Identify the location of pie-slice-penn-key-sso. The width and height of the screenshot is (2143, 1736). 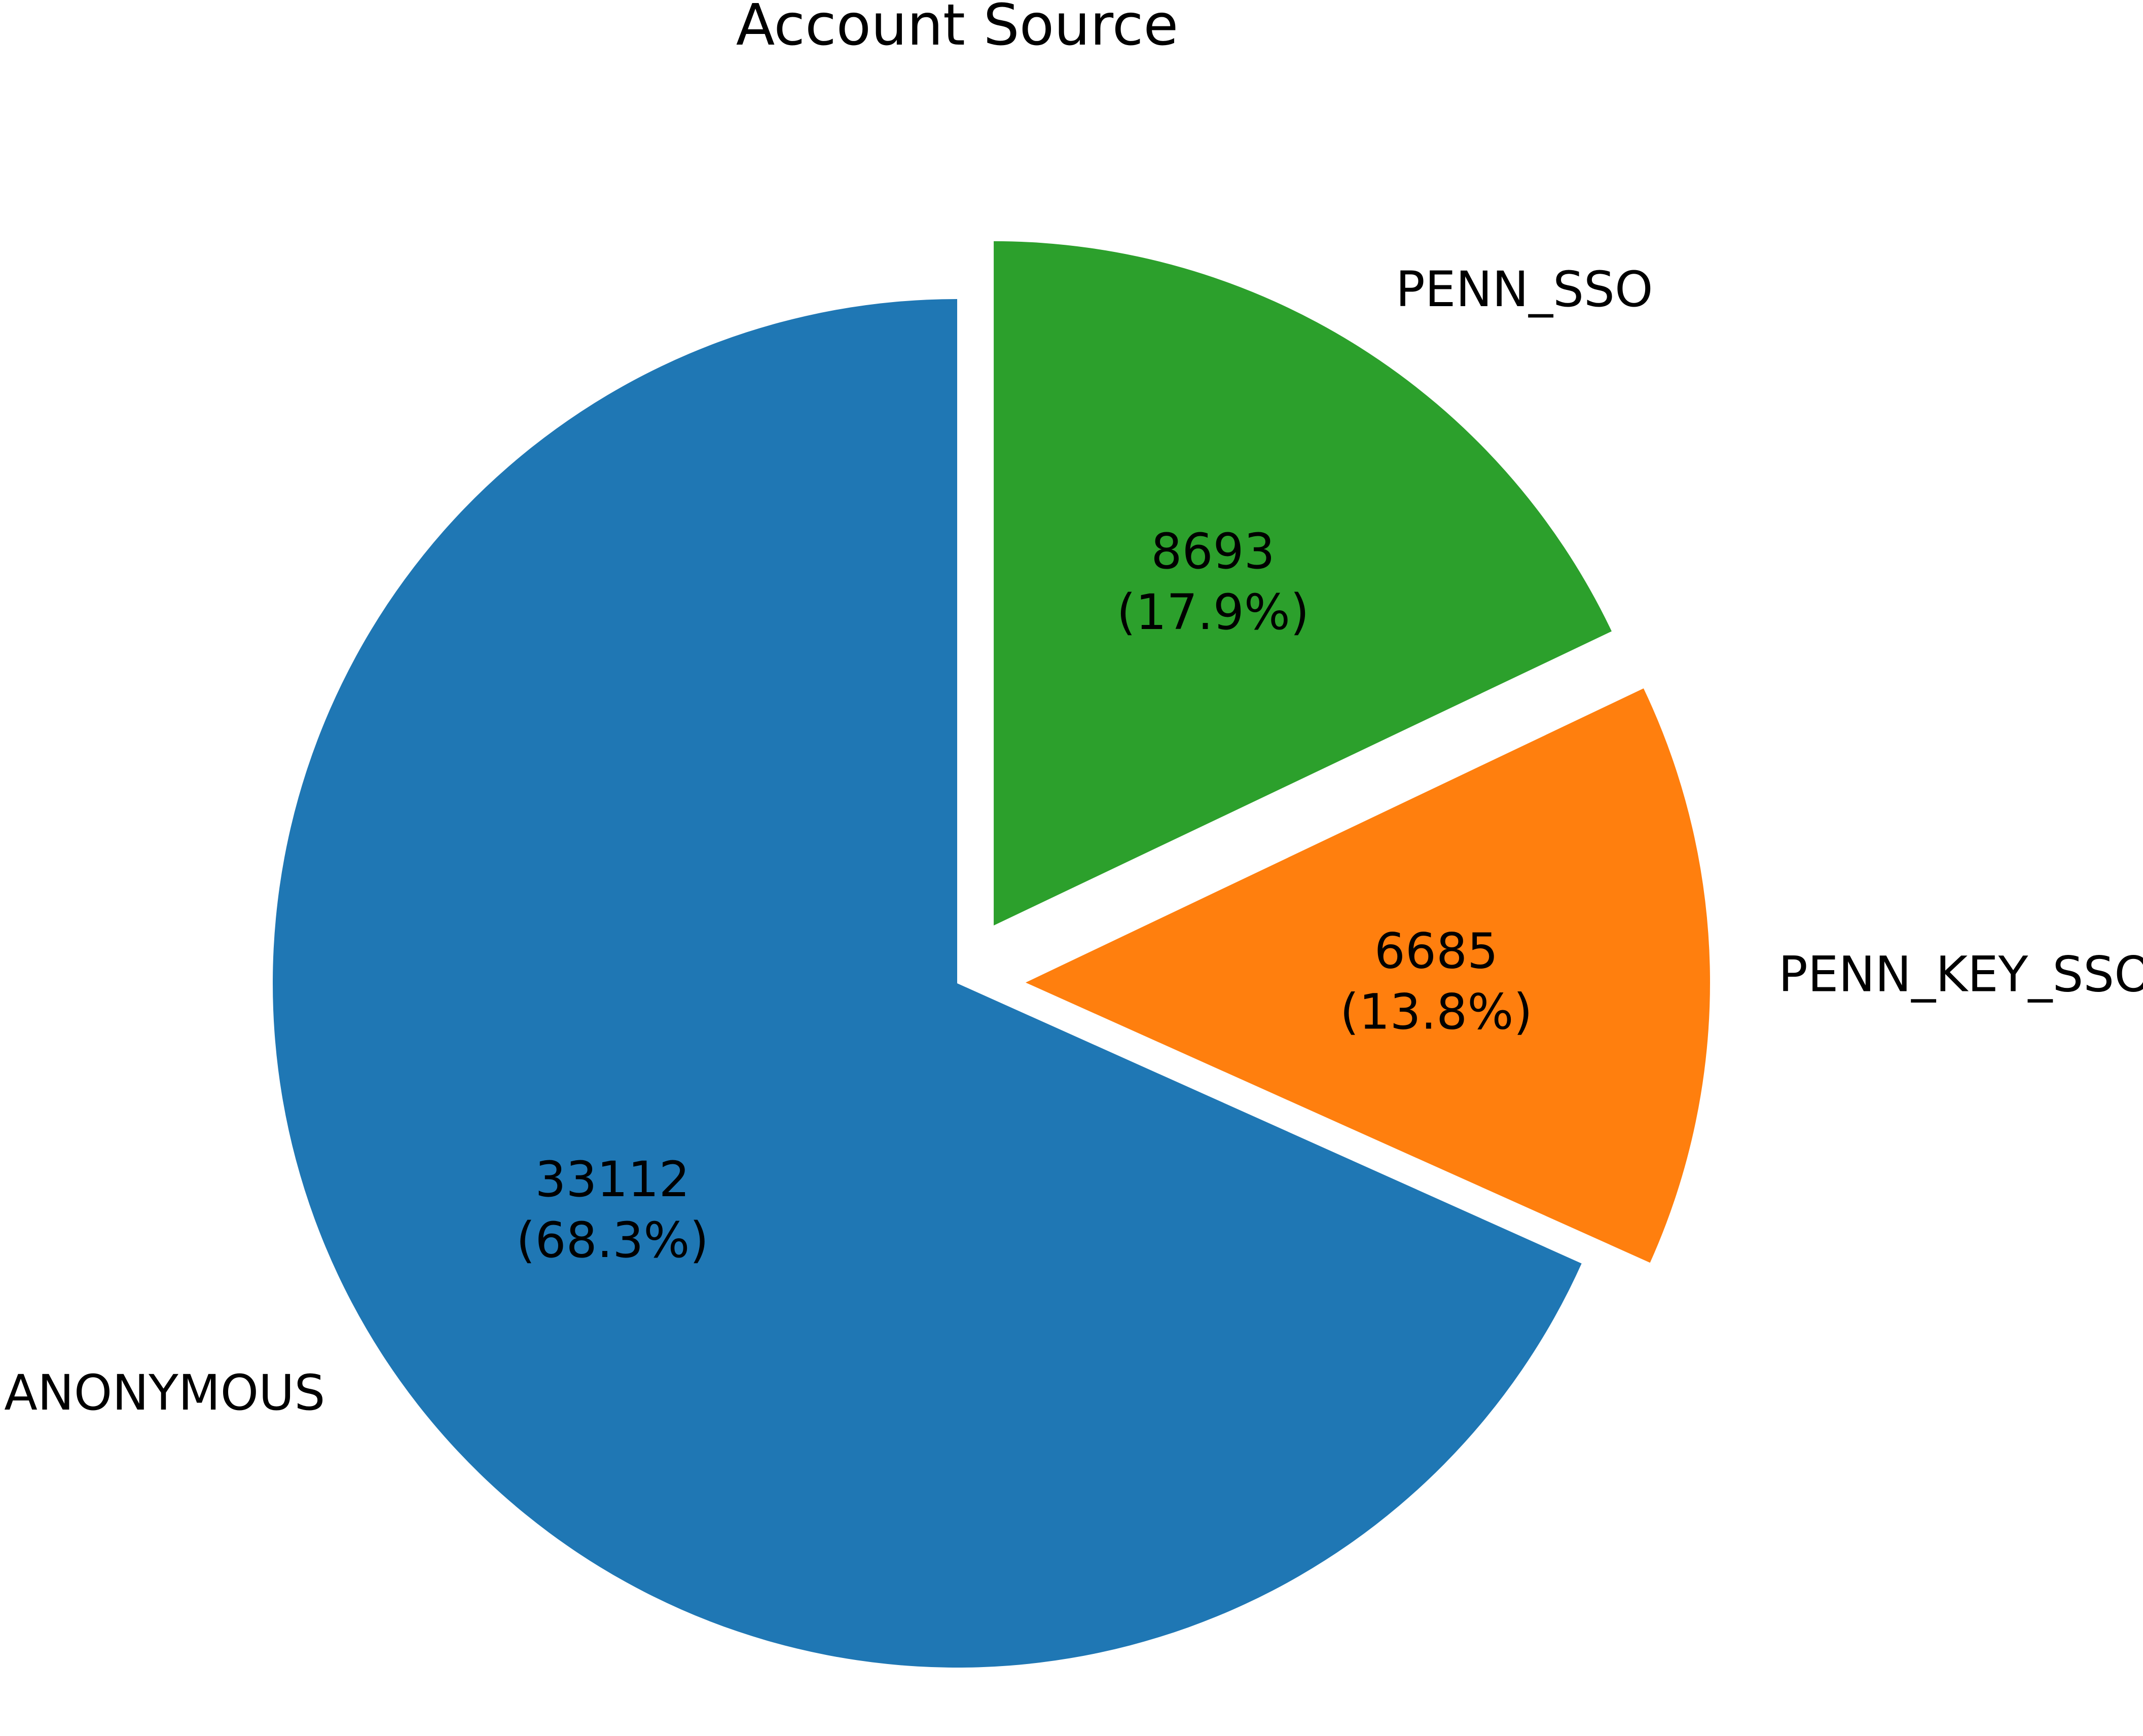
(1367, 975).